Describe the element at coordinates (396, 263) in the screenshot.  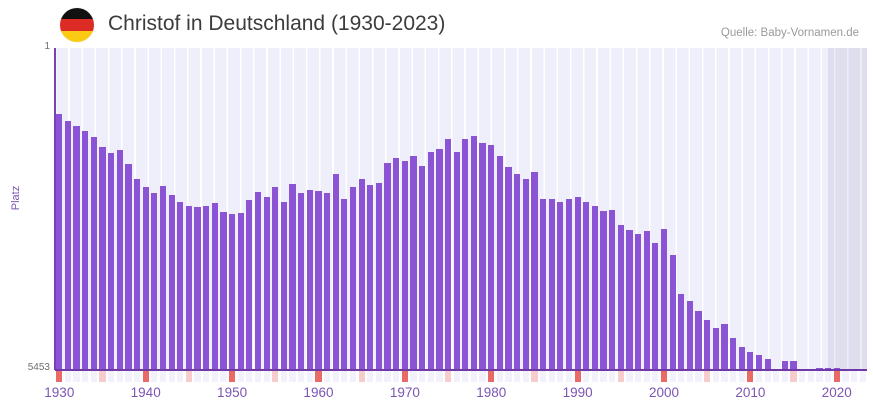
I see `bar-1969` at that location.